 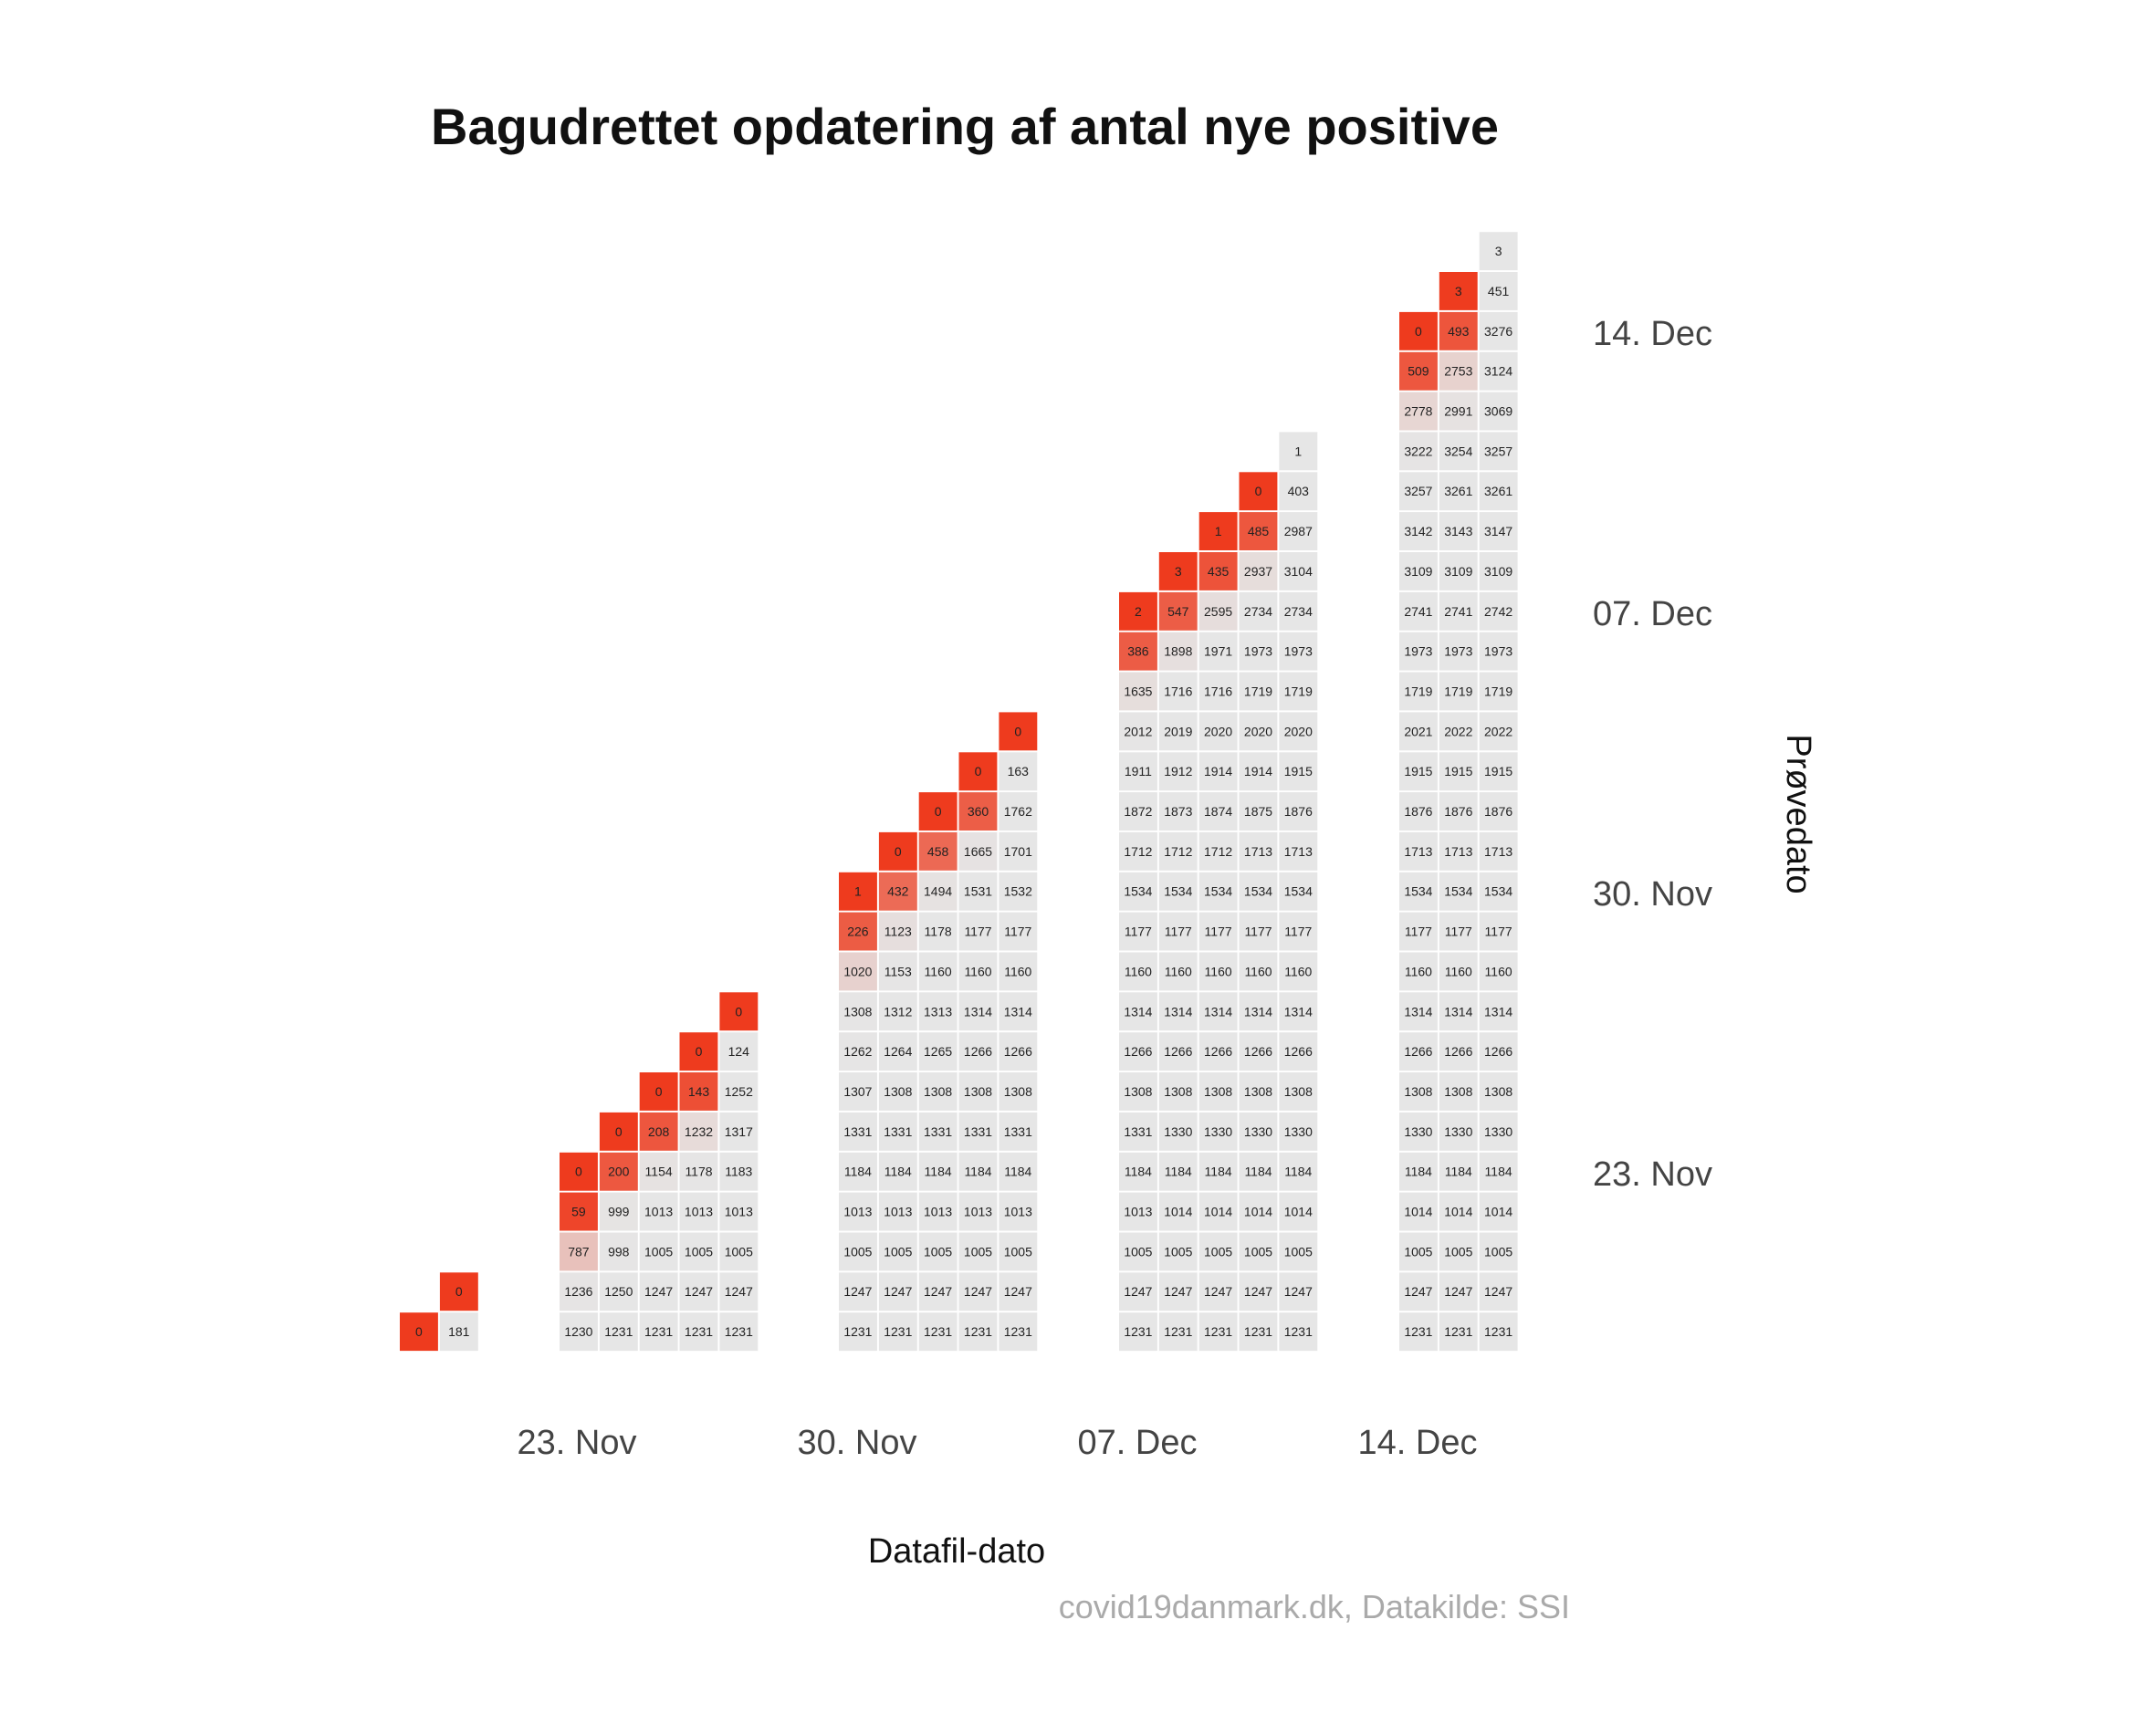 I want to click on cell-value-label: 1911, so click(x=1139, y=771).